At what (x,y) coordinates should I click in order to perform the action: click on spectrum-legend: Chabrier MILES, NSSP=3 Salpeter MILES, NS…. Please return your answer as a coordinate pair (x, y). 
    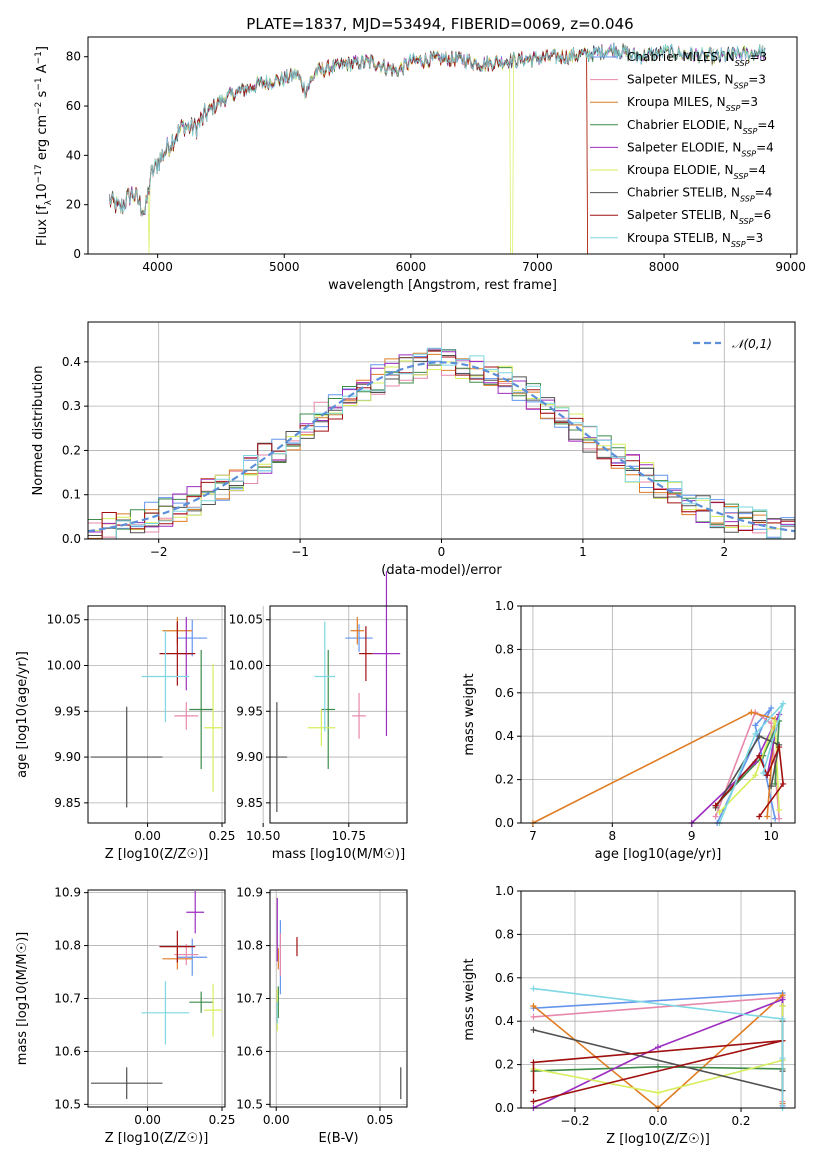
    Looking at the image, I should click on (682, 149).